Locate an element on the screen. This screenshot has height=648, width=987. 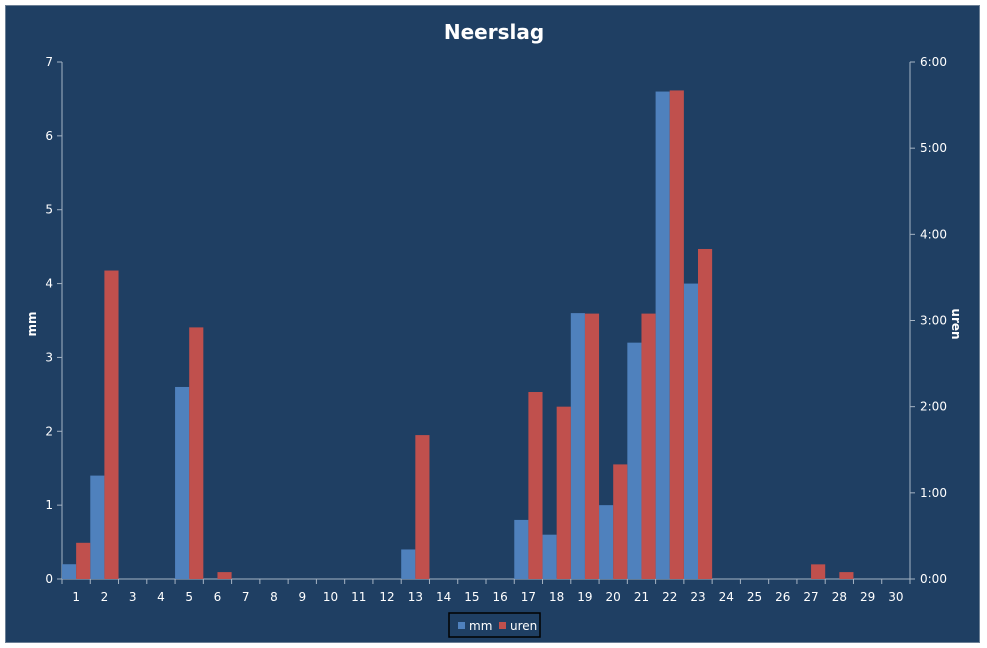
x-tick-label: 29 is located at coordinates (867, 597).